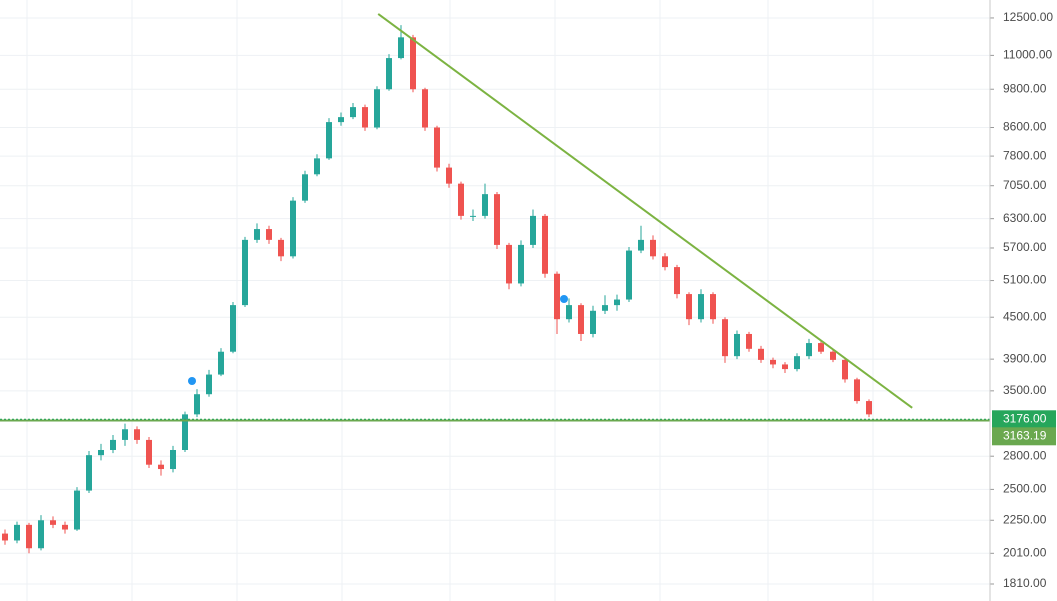 The image size is (1057, 601). Describe the element at coordinates (1025, 583) in the screenshot. I see `y-tick-label: 1810.00` at that location.